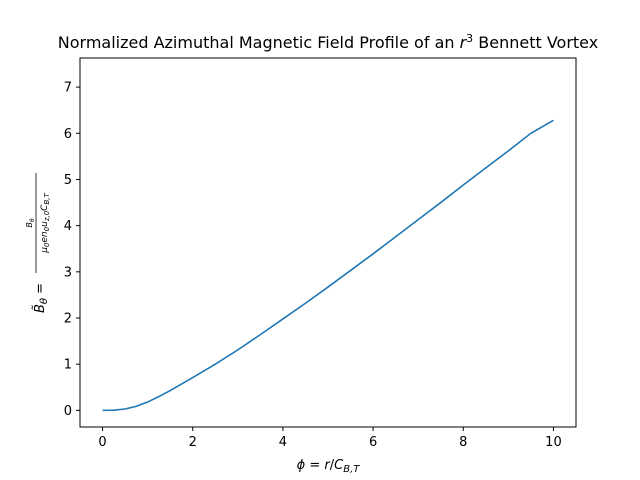 This screenshot has width=640, height=480. What do you see at coordinates (68, 180) in the screenshot?
I see `y-tick-label: 5` at bounding box center [68, 180].